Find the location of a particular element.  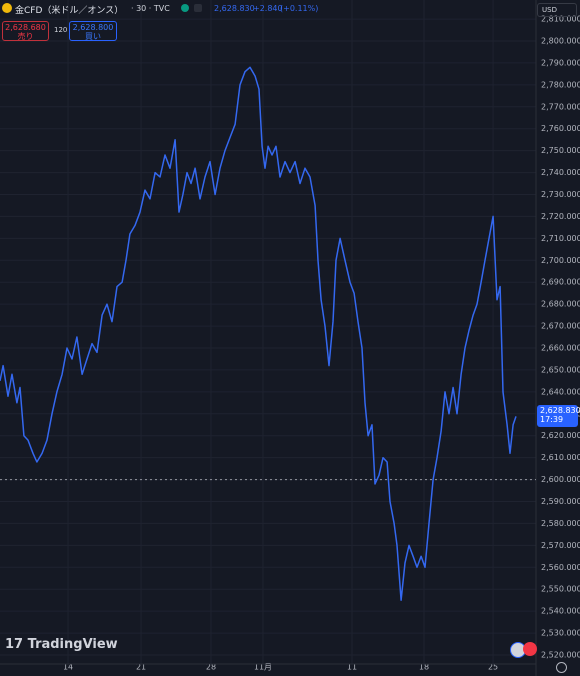

badge-price: 2,628.830 is located at coordinates (560, 411).